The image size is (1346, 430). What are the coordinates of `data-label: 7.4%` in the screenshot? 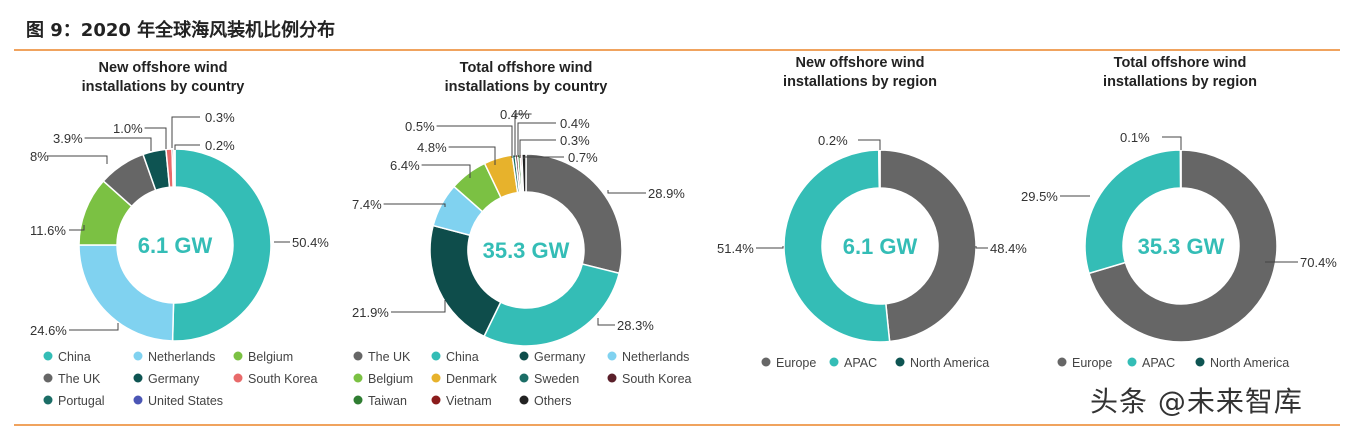 It's located at (367, 204).